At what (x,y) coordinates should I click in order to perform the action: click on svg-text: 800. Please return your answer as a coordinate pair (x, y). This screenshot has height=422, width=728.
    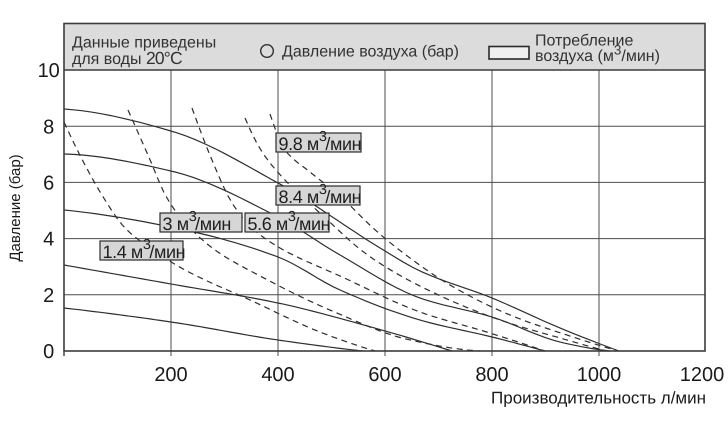
    Looking at the image, I should click on (491, 375).